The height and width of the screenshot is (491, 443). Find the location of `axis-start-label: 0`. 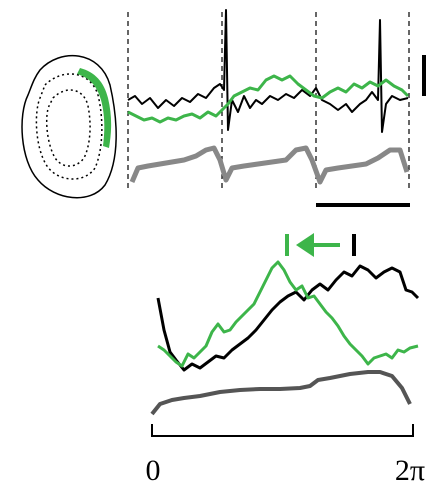

axis-start-label: 0 is located at coordinates (153, 470).